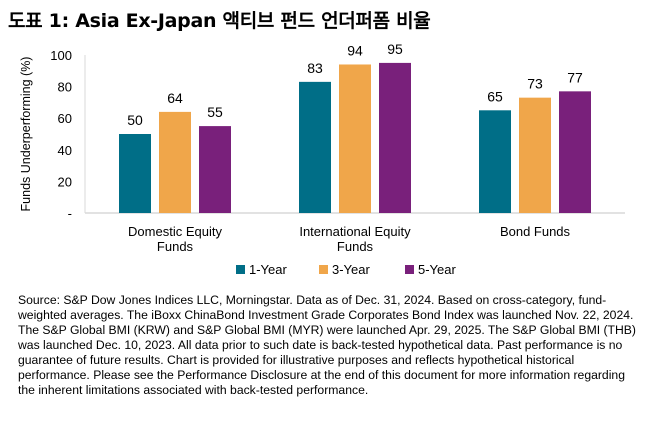 The image size is (659, 433). I want to click on x-tick-label: International Equity, so click(355, 231).